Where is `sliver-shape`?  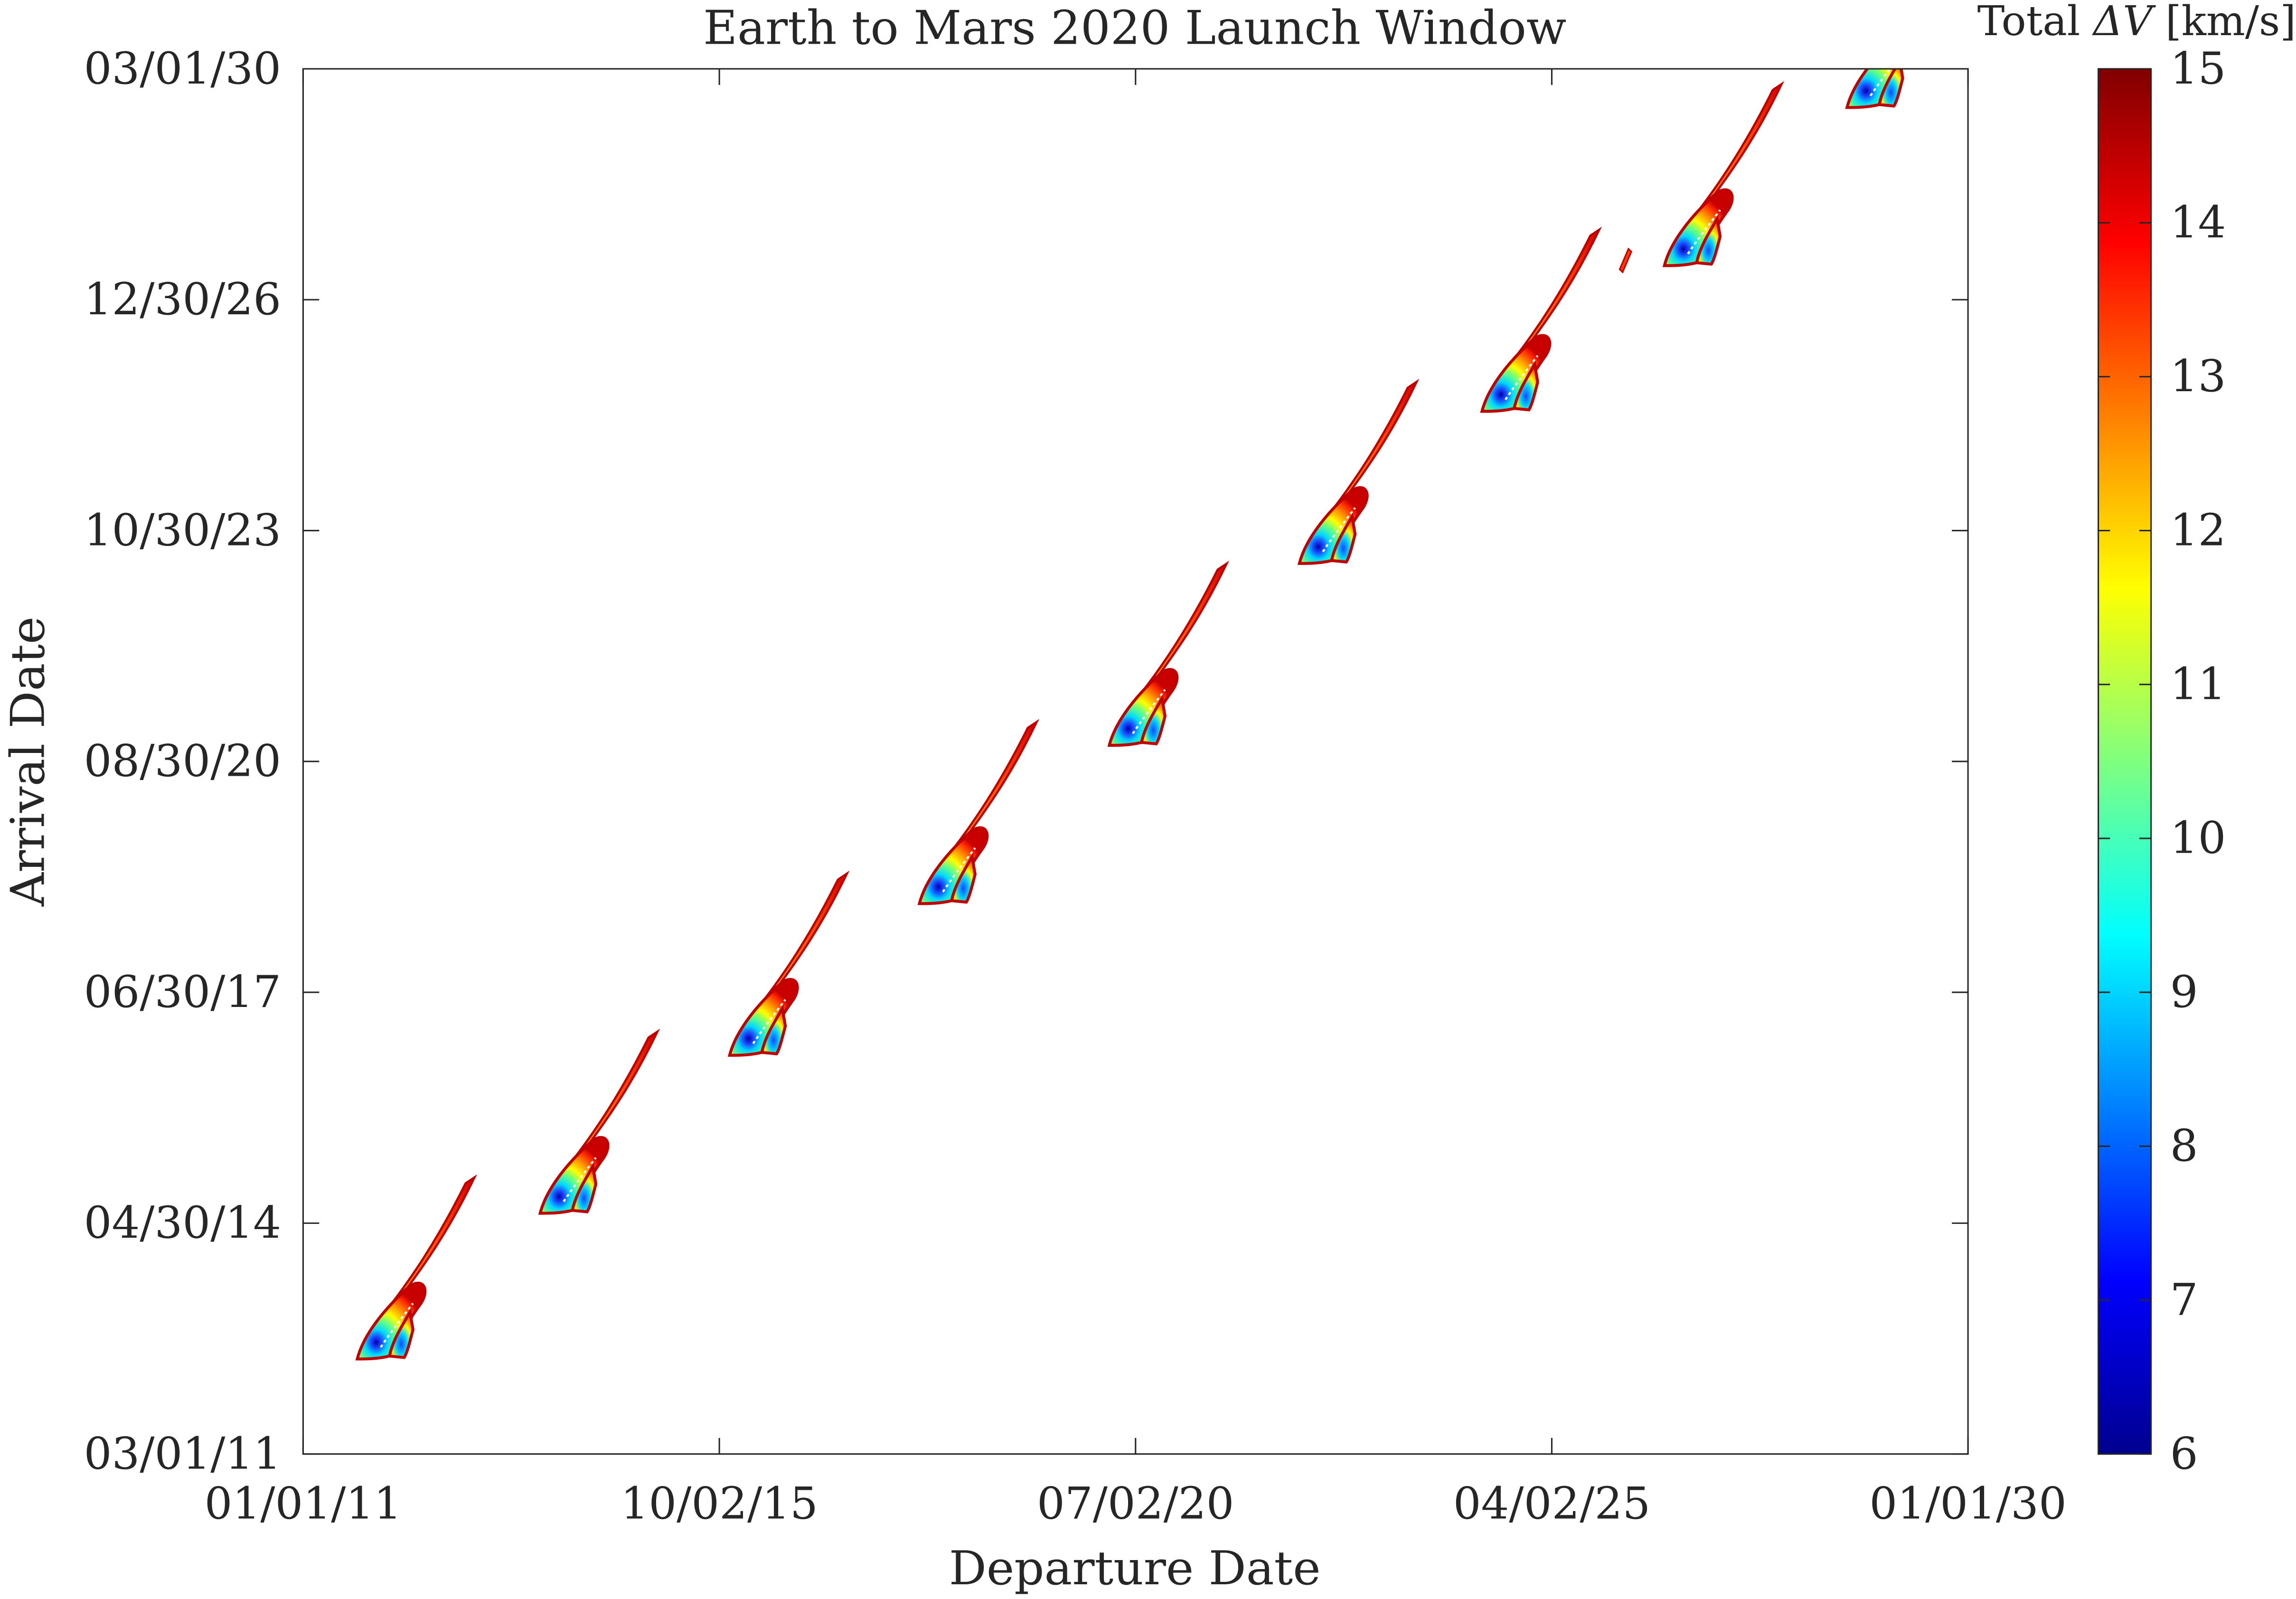 sliver-shape is located at coordinates (1625, 261).